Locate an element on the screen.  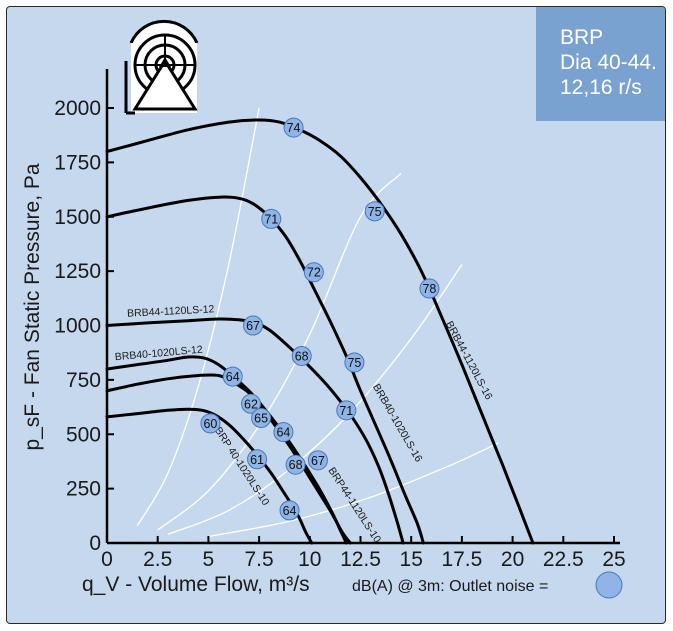
noise-marker-label: 60 is located at coordinates (210, 424).